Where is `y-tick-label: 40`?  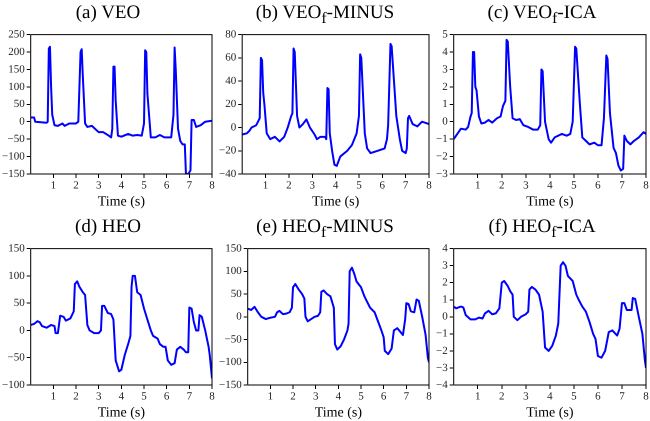
y-tick-label: 40 is located at coordinates (231, 80).